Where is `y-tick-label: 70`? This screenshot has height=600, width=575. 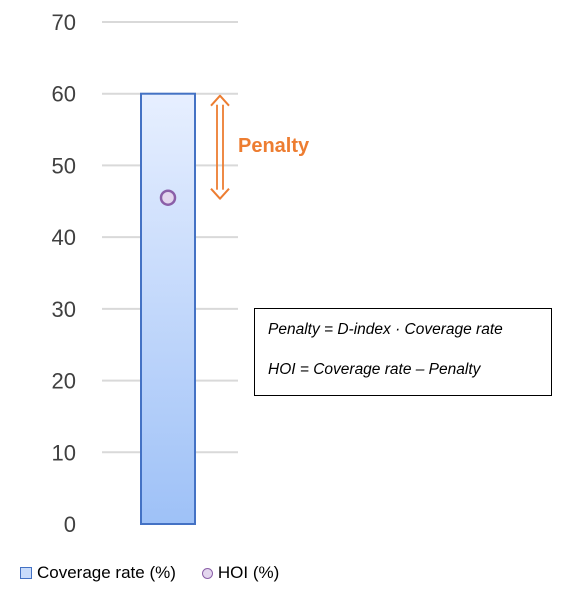 y-tick-label: 70 is located at coordinates (64, 22).